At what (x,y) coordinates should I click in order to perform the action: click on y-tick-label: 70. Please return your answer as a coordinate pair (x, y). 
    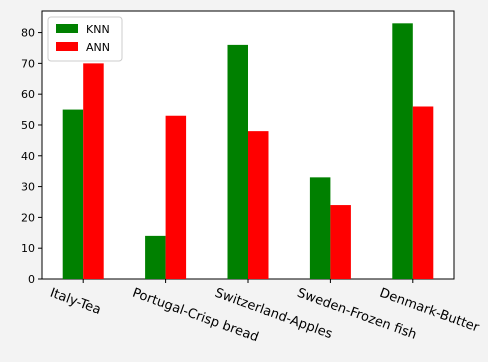
    Looking at the image, I should click on (28, 63).